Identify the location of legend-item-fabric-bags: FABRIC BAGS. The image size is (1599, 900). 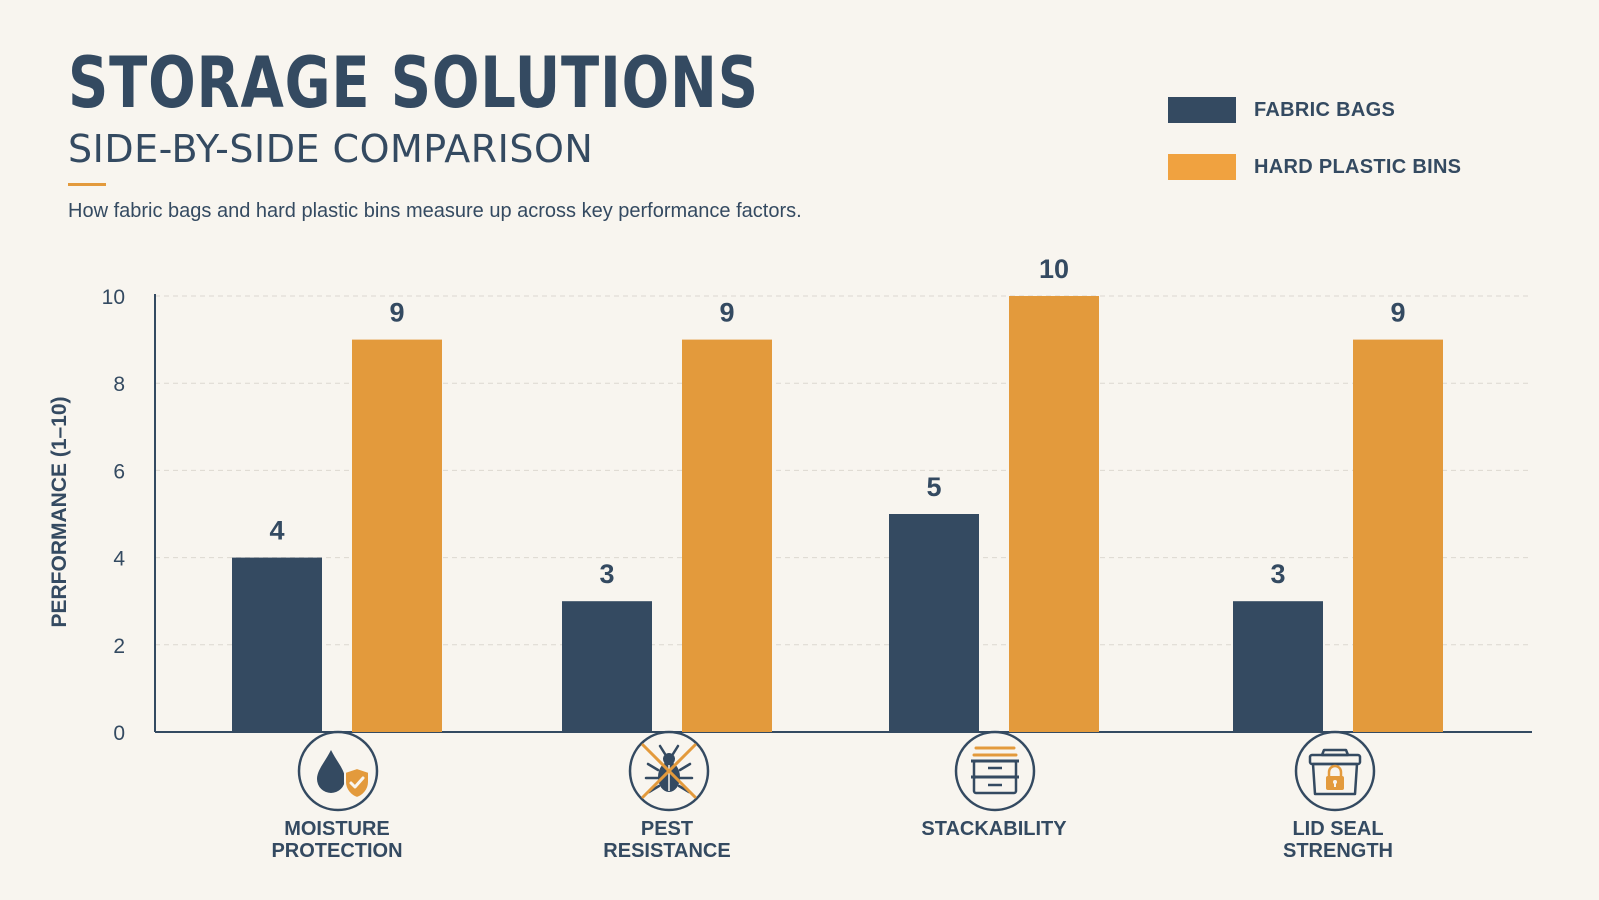
(1314, 110).